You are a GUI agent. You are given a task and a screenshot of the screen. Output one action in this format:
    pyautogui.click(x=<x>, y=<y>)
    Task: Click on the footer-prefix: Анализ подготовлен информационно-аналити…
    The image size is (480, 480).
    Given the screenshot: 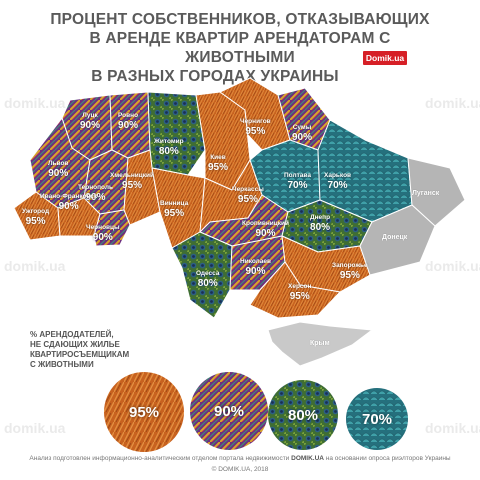 What is the action you would take?
    pyautogui.click(x=159, y=458)
    